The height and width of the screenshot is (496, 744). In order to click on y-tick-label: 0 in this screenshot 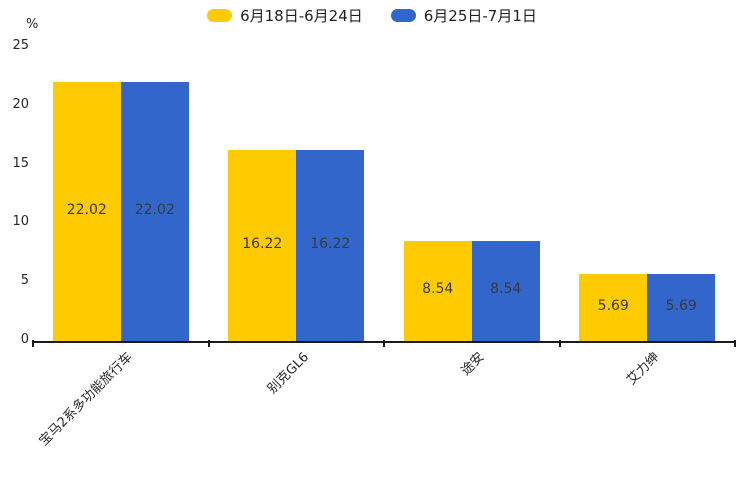, I will do `click(24, 339)`.